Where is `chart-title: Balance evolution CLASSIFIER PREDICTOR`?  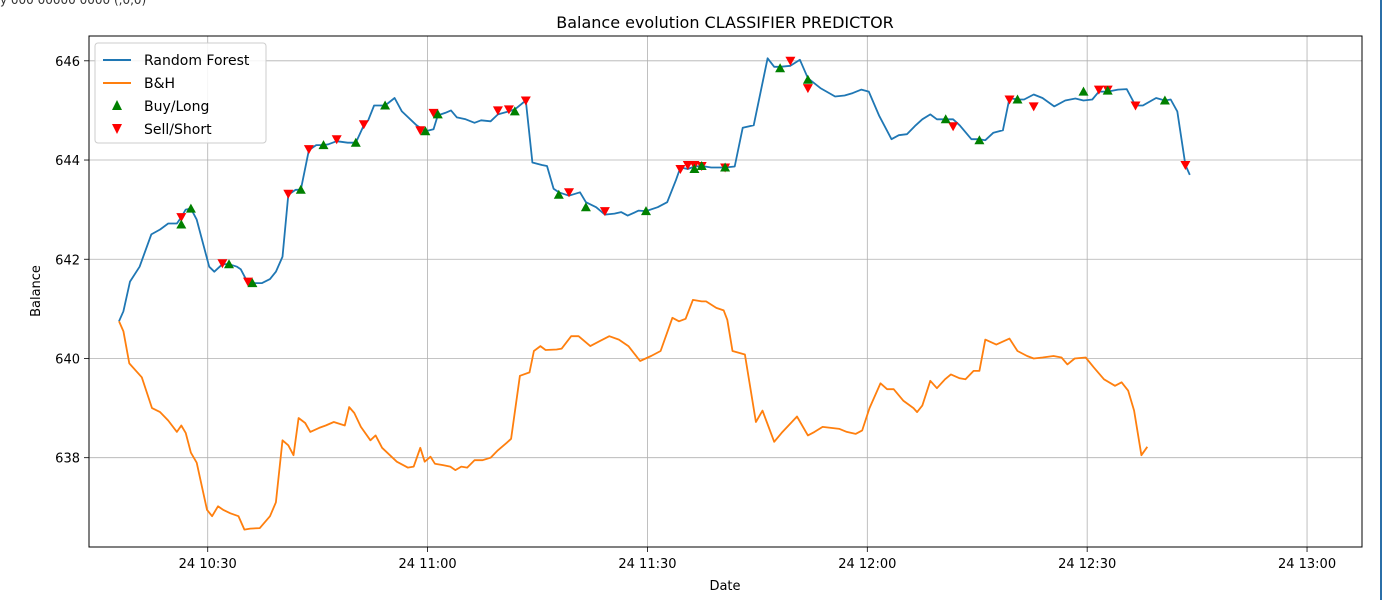
chart-title: Balance evolution CLASSIFIER PREDICTOR is located at coordinates (725, 22).